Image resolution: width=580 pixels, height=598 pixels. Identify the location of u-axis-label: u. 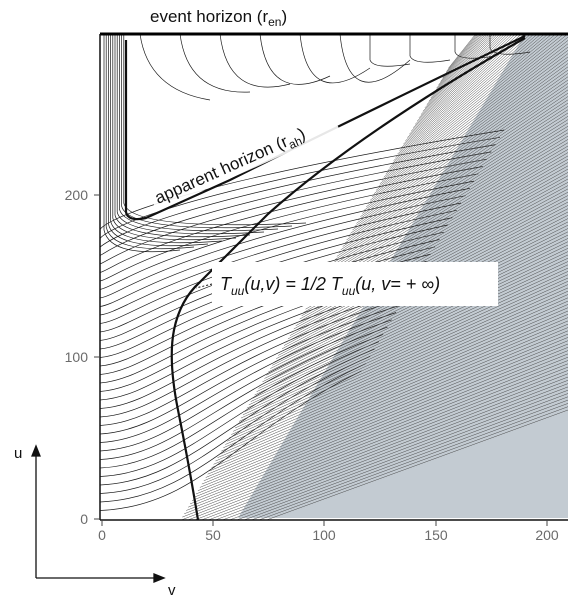
(18, 453).